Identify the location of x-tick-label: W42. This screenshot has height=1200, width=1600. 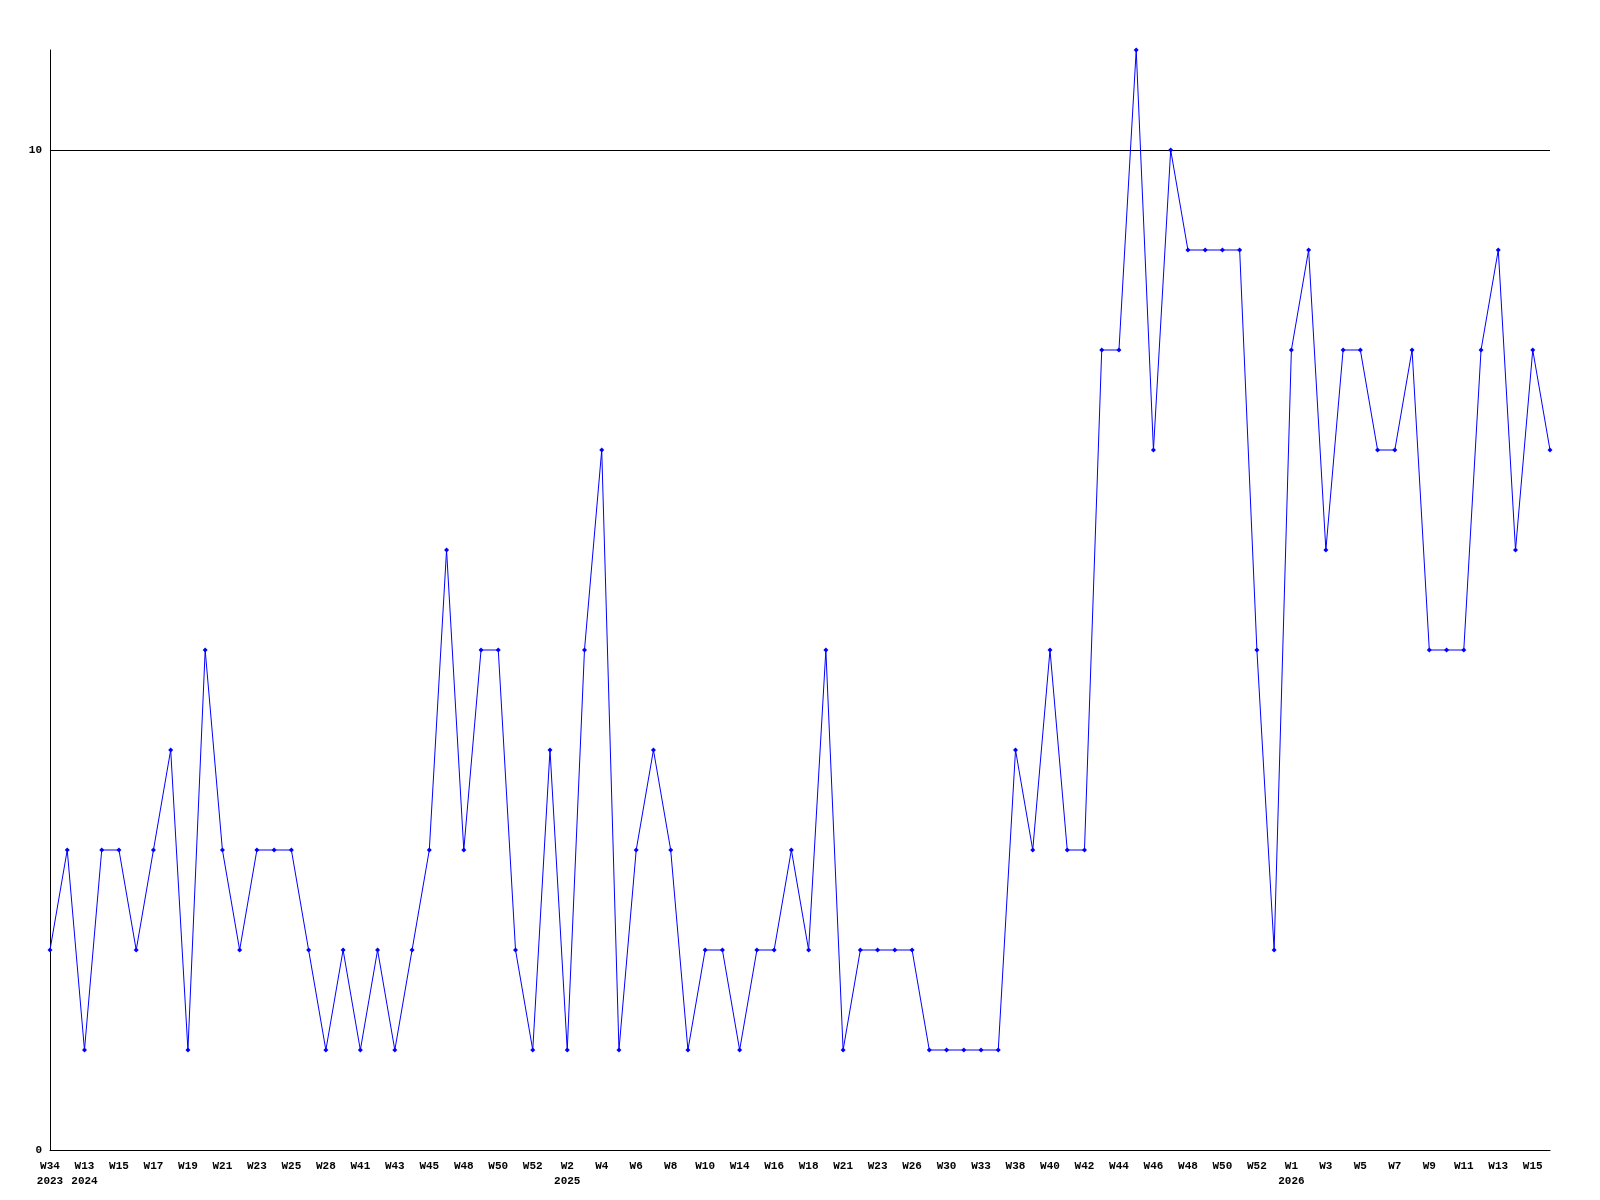
(1084, 1165).